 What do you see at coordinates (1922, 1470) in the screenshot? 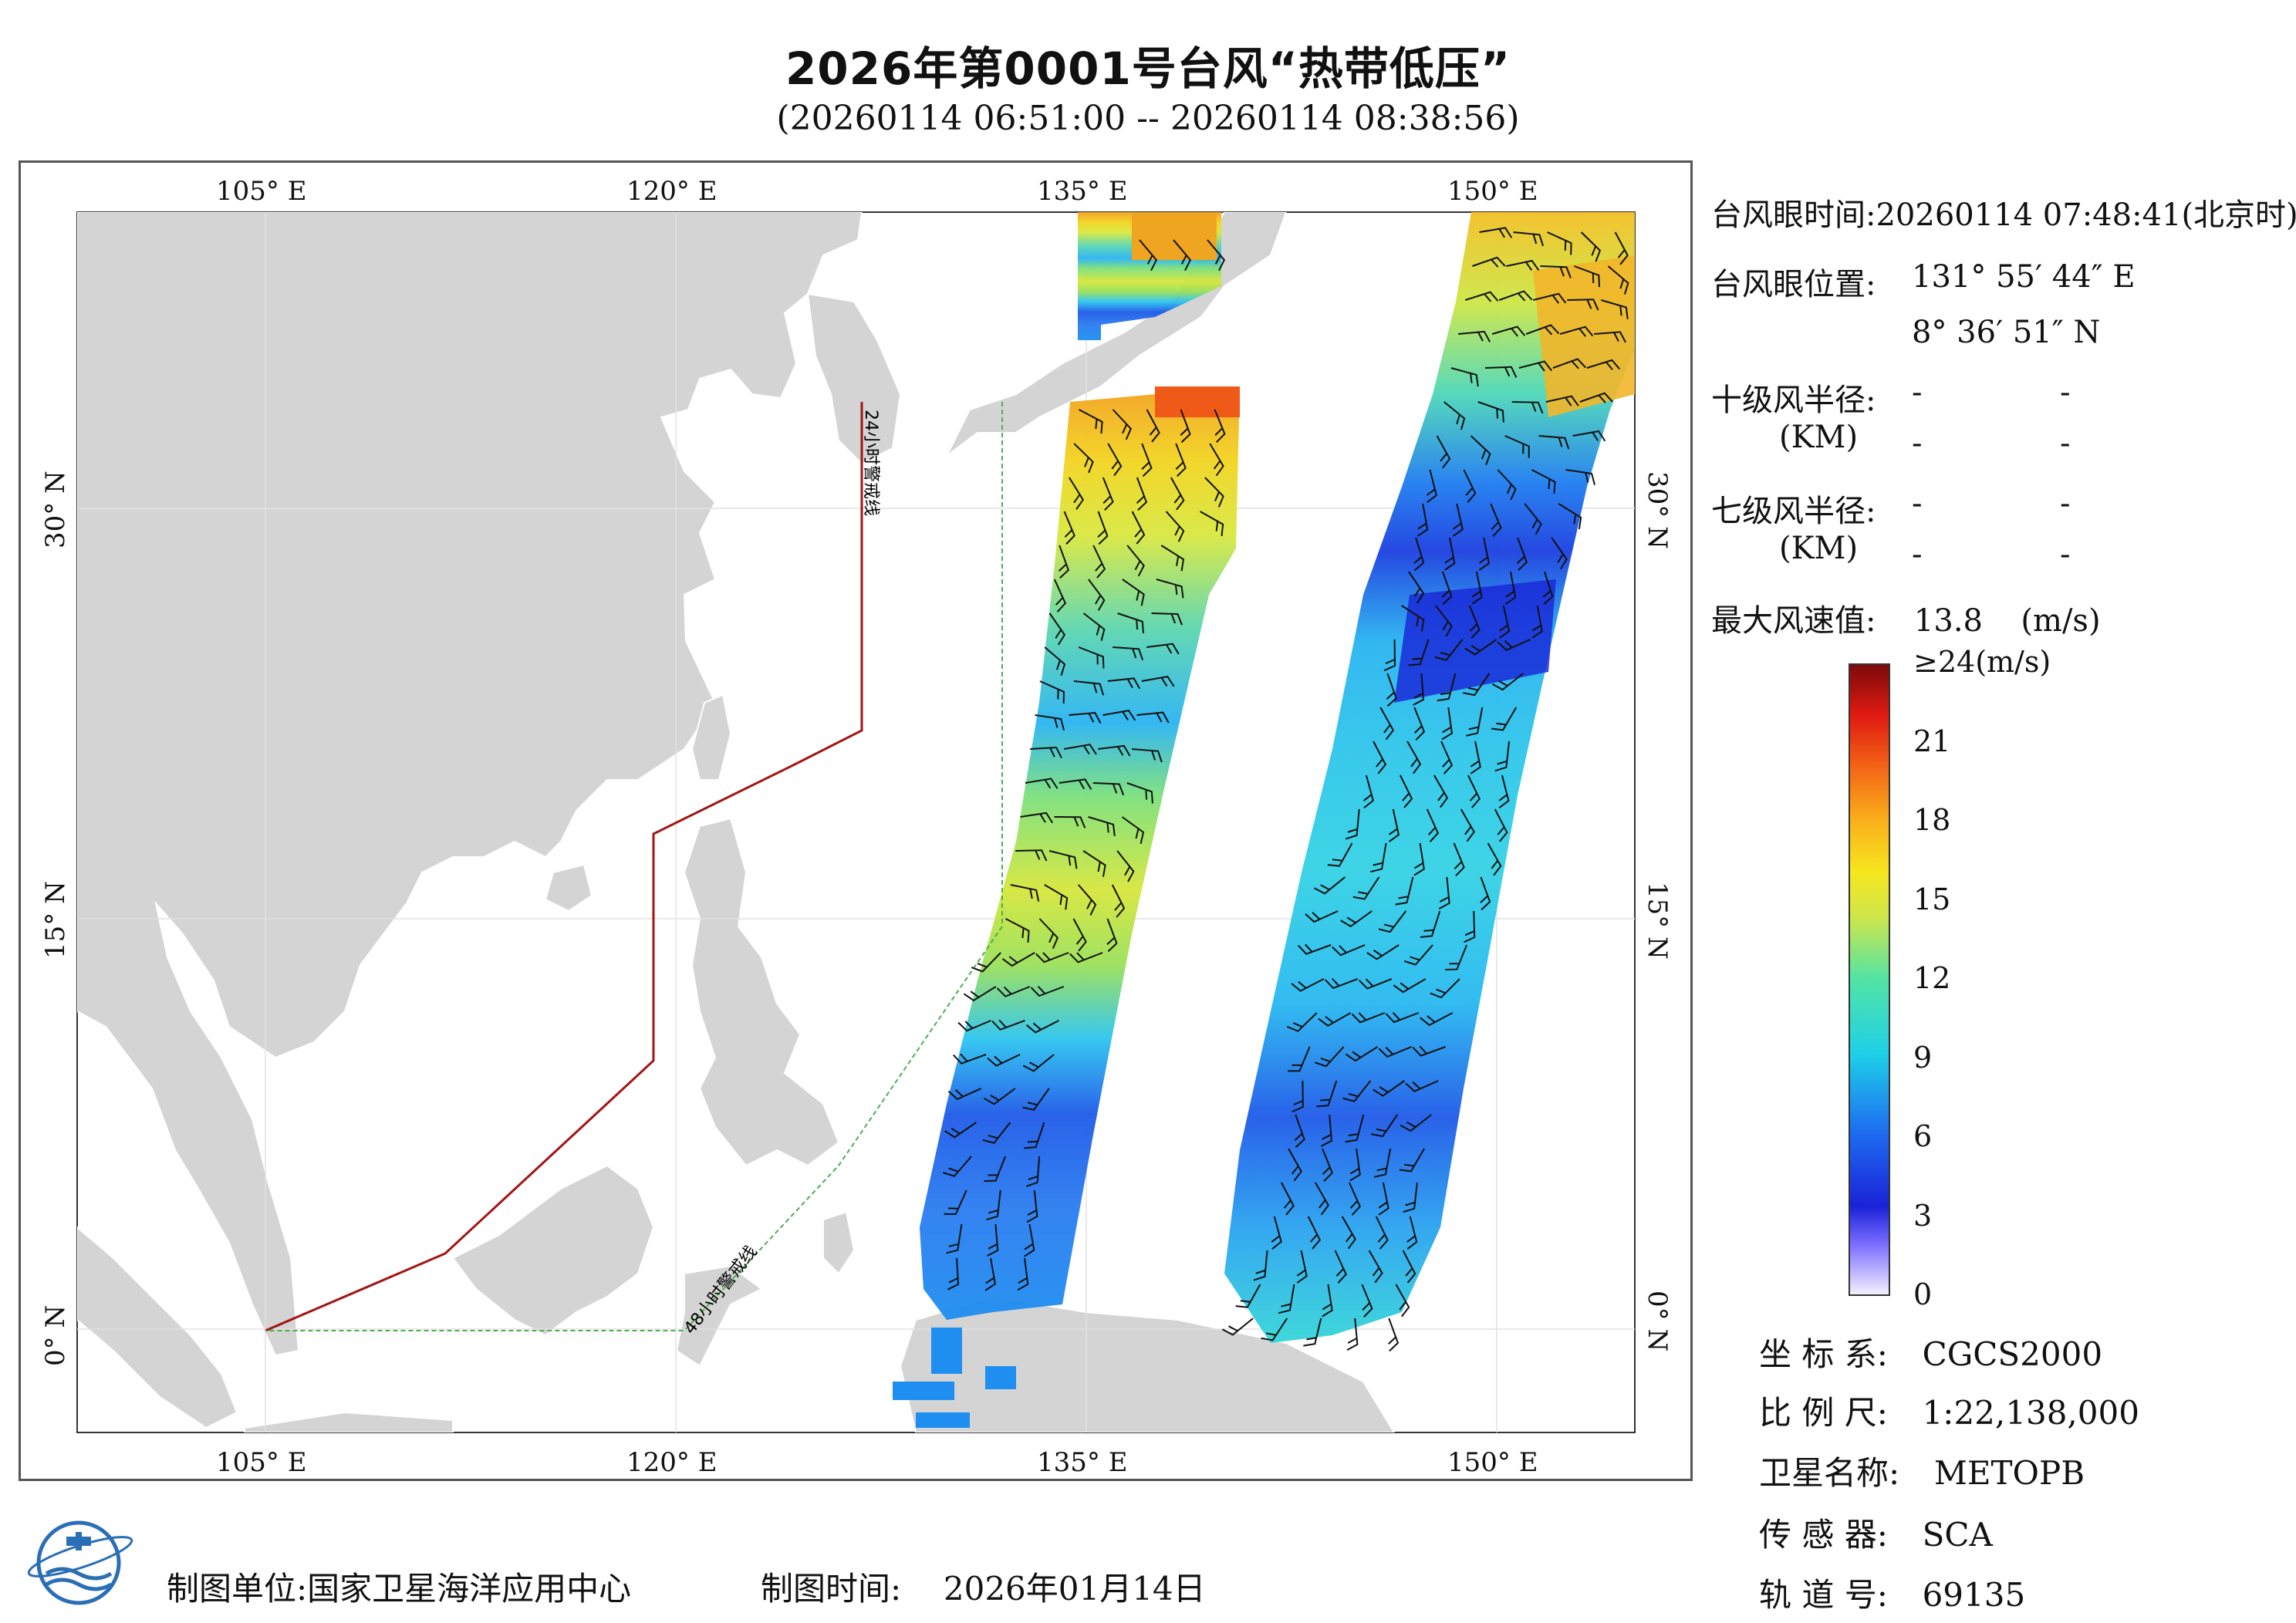
I see `sat-row: 卫星名称: METOPB` at bounding box center [1922, 1470].